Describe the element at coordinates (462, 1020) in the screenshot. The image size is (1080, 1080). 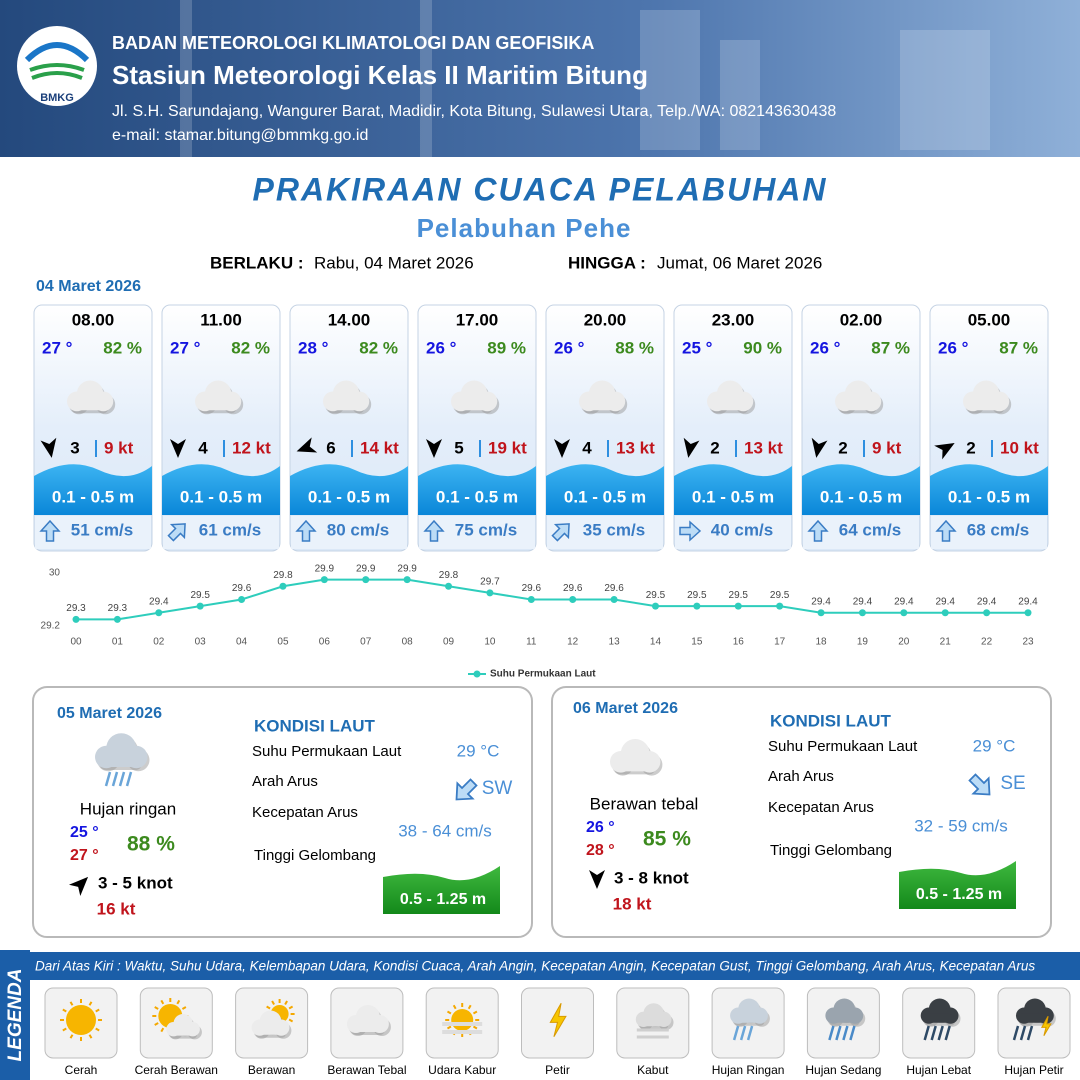
I see `sun` at that location.